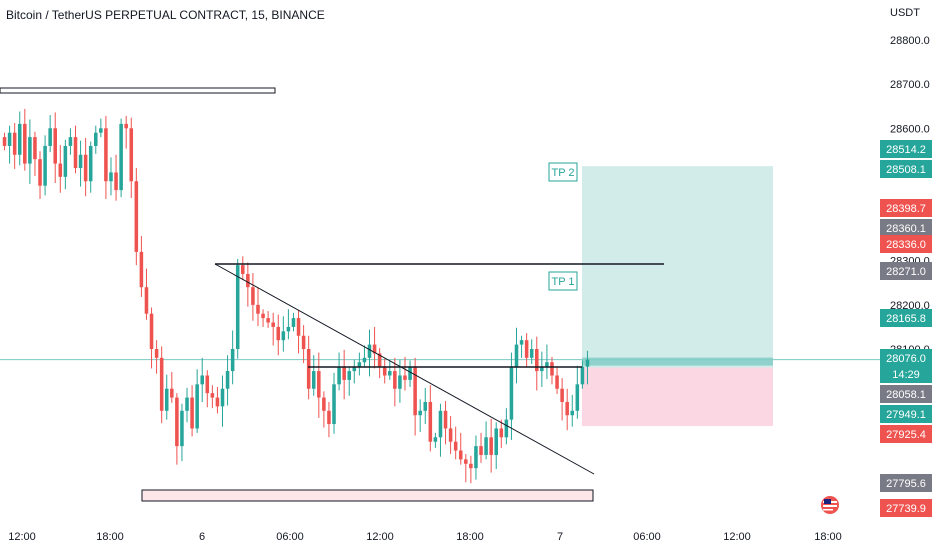  Describe the element at coordinates (905, 13) in the screenshot. I see `currency-label: USDT` at that location.